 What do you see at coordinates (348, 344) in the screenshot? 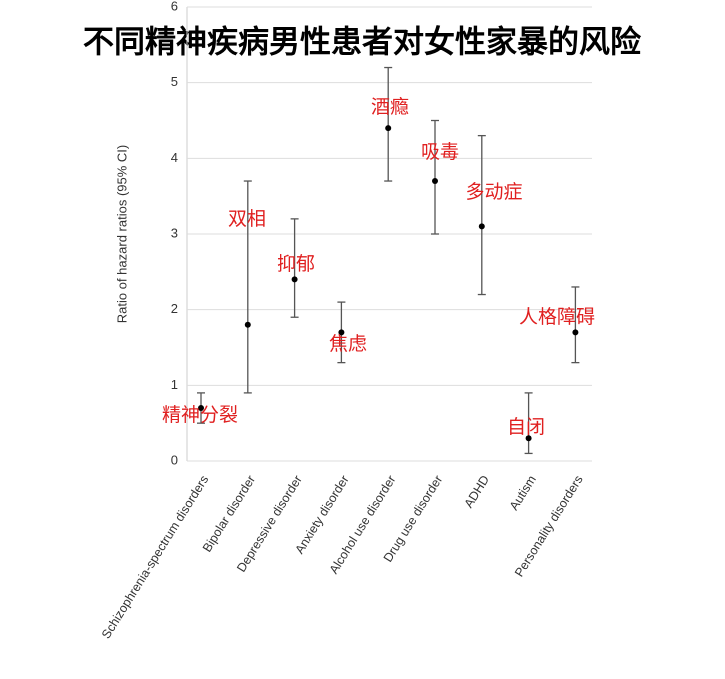
I see `annotation: 焦虑` at bounding box center [348, 344].